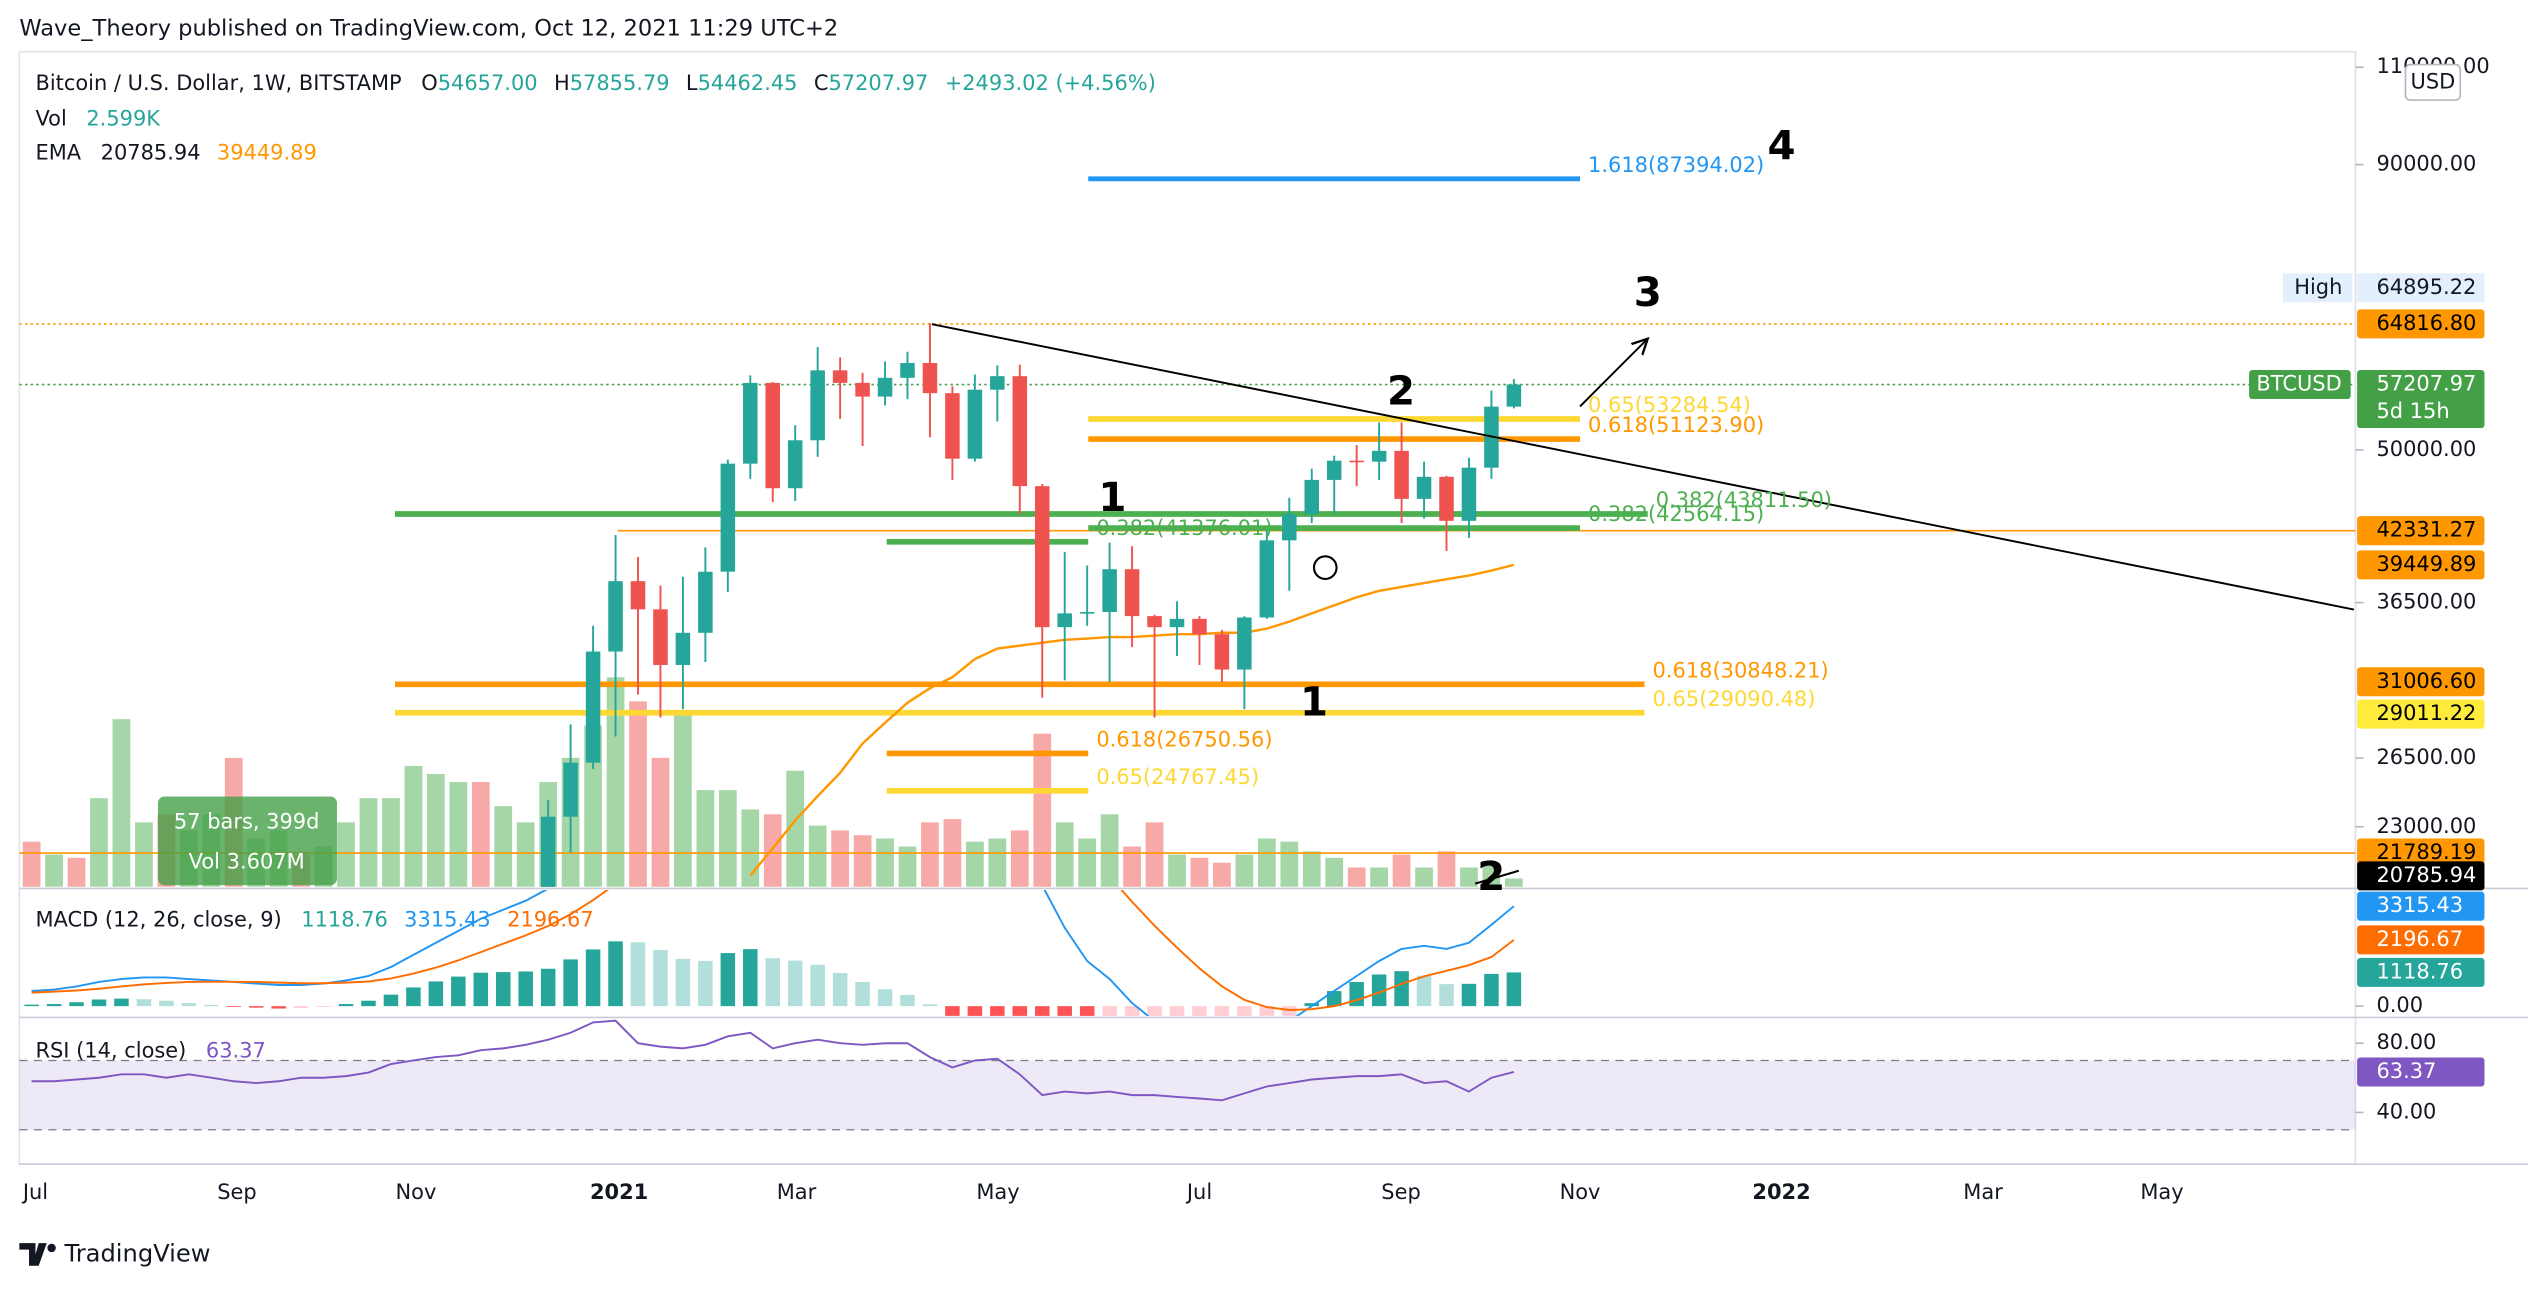  I want to click on legend: RSI (14, close) 63.37, so click(150, 1050).